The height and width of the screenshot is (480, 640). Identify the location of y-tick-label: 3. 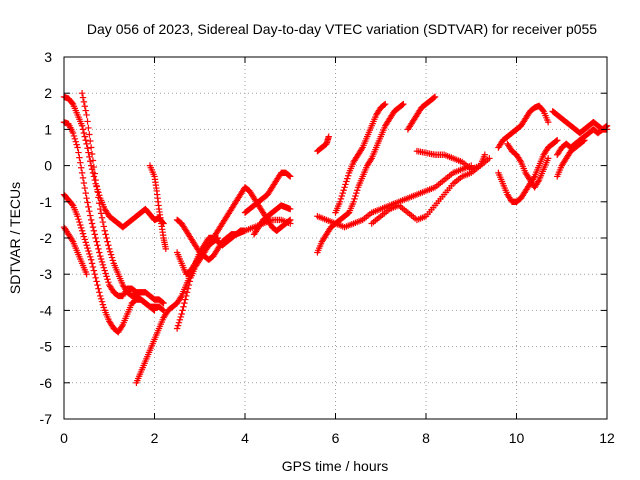
(48, 57).